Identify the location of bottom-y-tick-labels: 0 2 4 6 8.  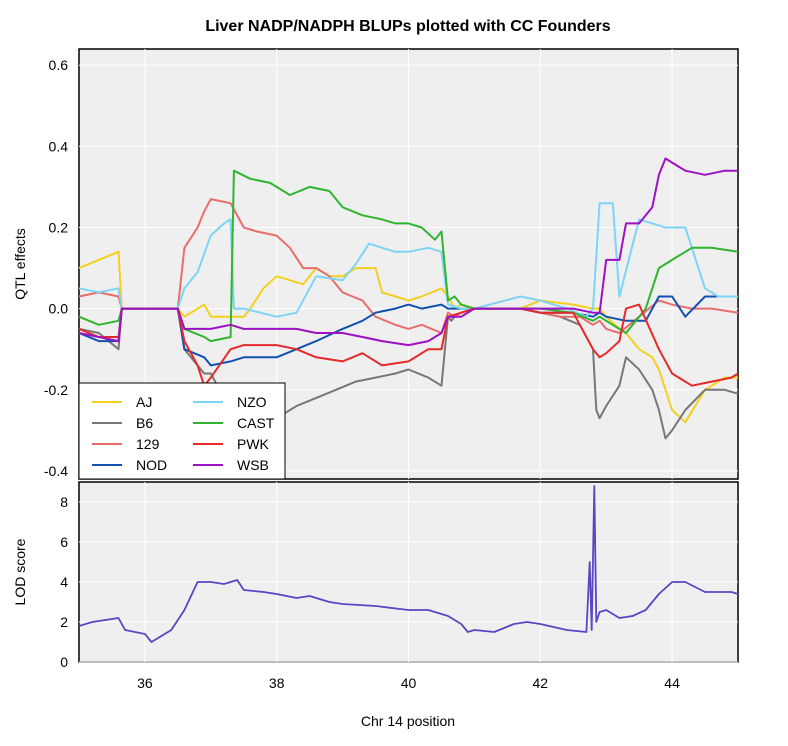
(64, 582).